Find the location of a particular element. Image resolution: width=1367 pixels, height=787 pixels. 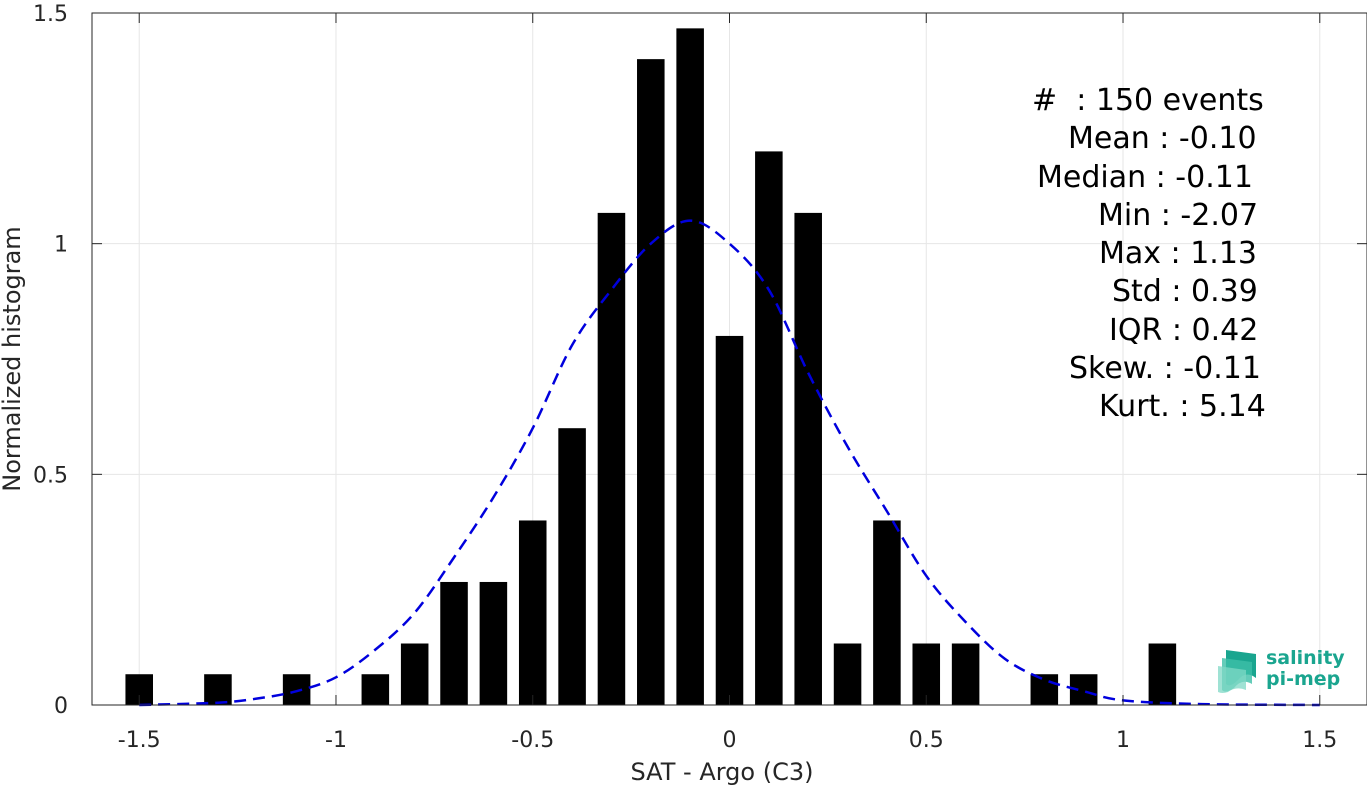

stat-std: Std : 0.39 is located at coordinates (1185, 292).